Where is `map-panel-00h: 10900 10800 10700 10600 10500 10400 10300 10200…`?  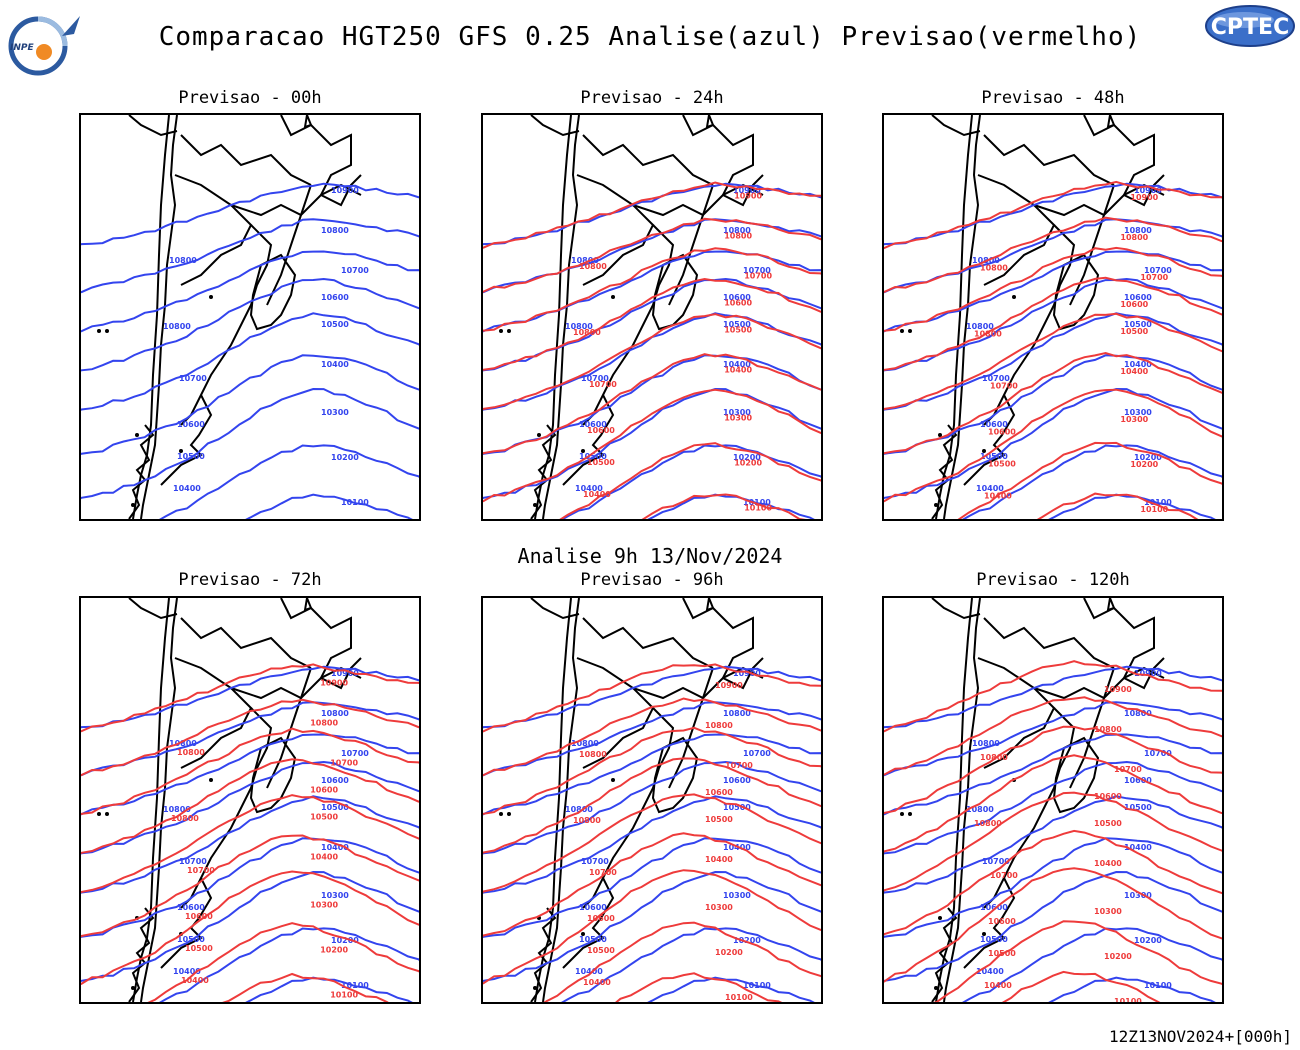 map-panel-00h: 10900 10800 10700 10600 10500 10400 10300 10200… is located at coordinates (250, 317).